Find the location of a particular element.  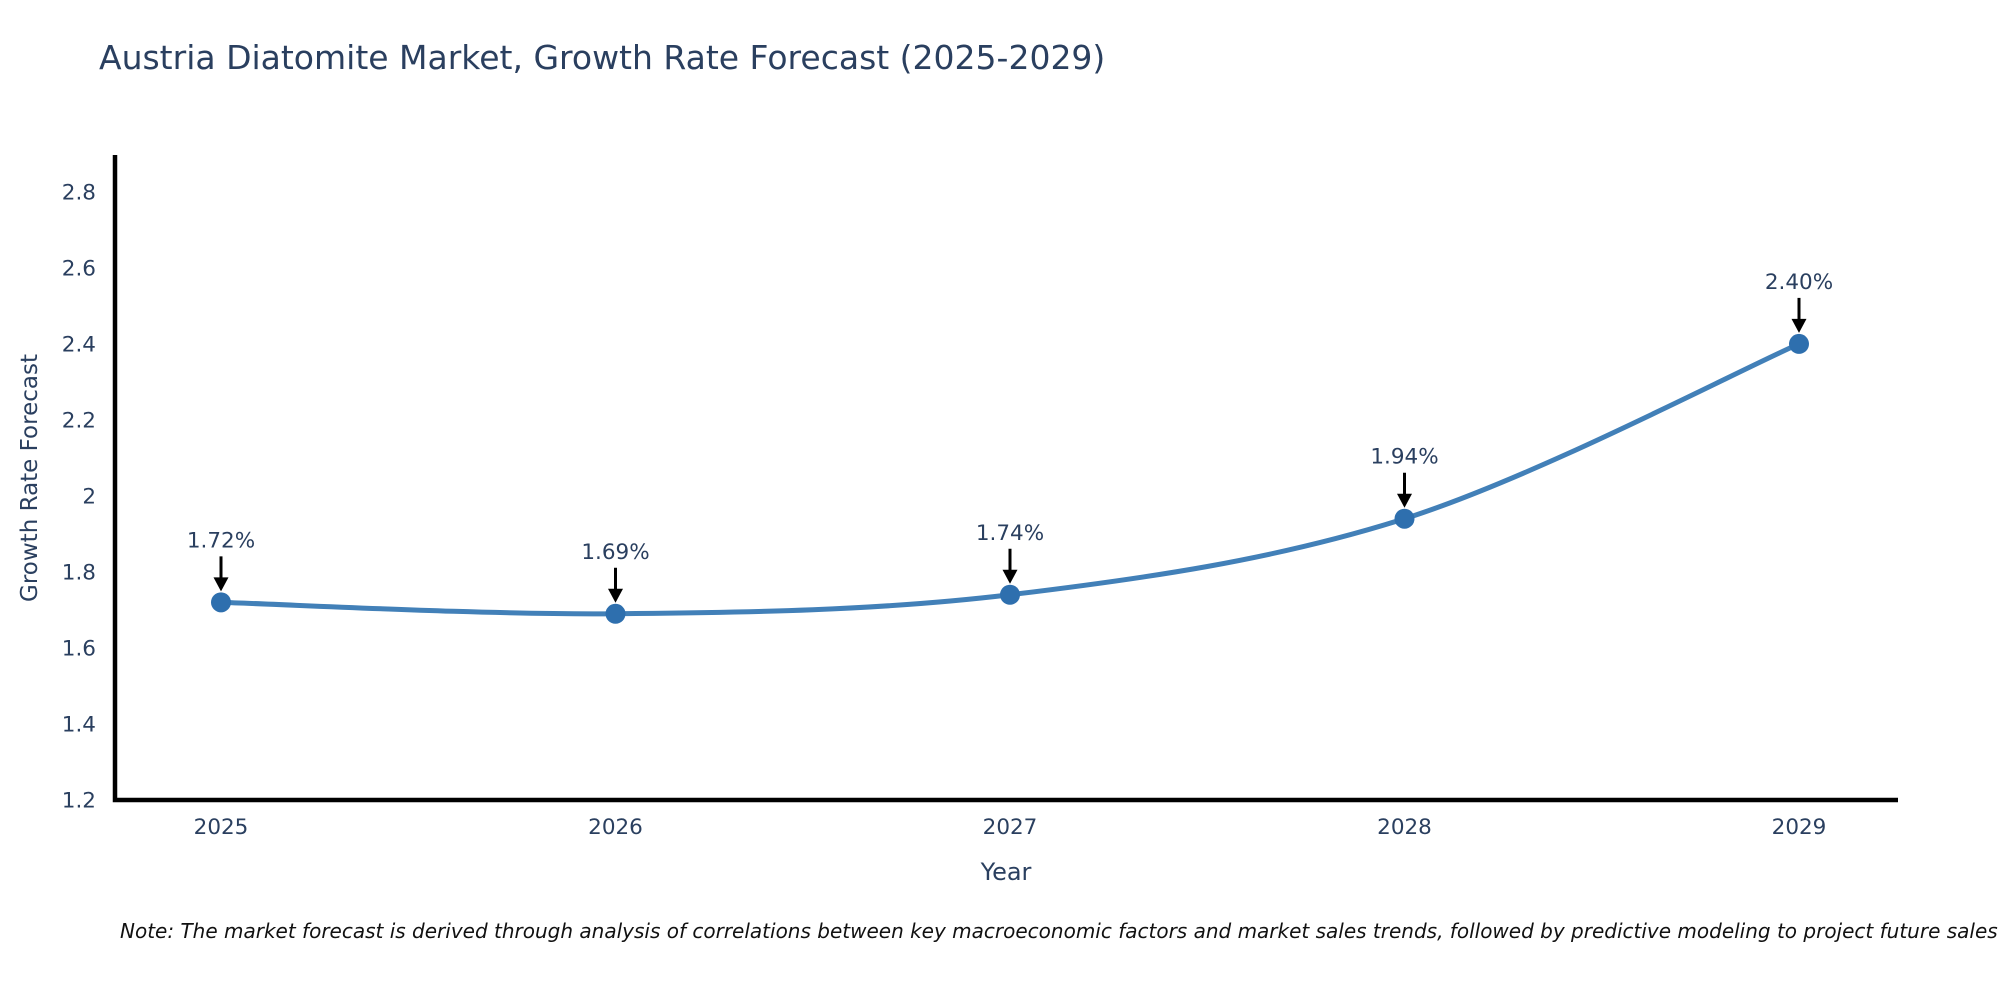

y-tick-label: 1.6 is located at coordinates (79, 648).